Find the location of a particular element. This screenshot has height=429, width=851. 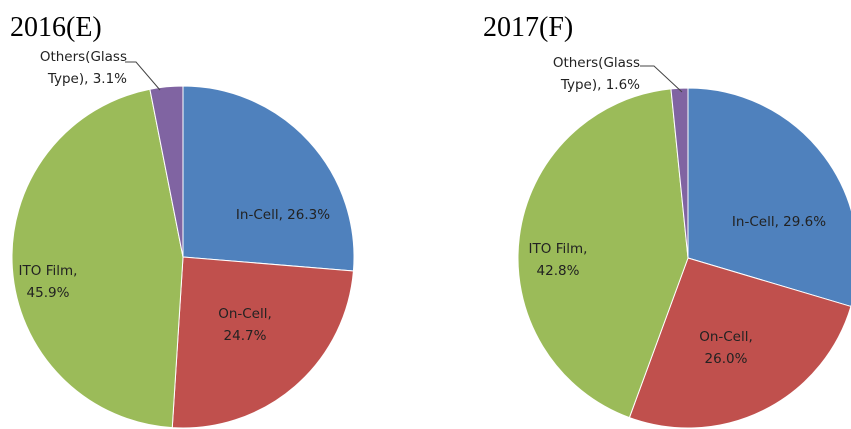

data-label: ITO Film, 45.9% is located at coordinates (48, 282).